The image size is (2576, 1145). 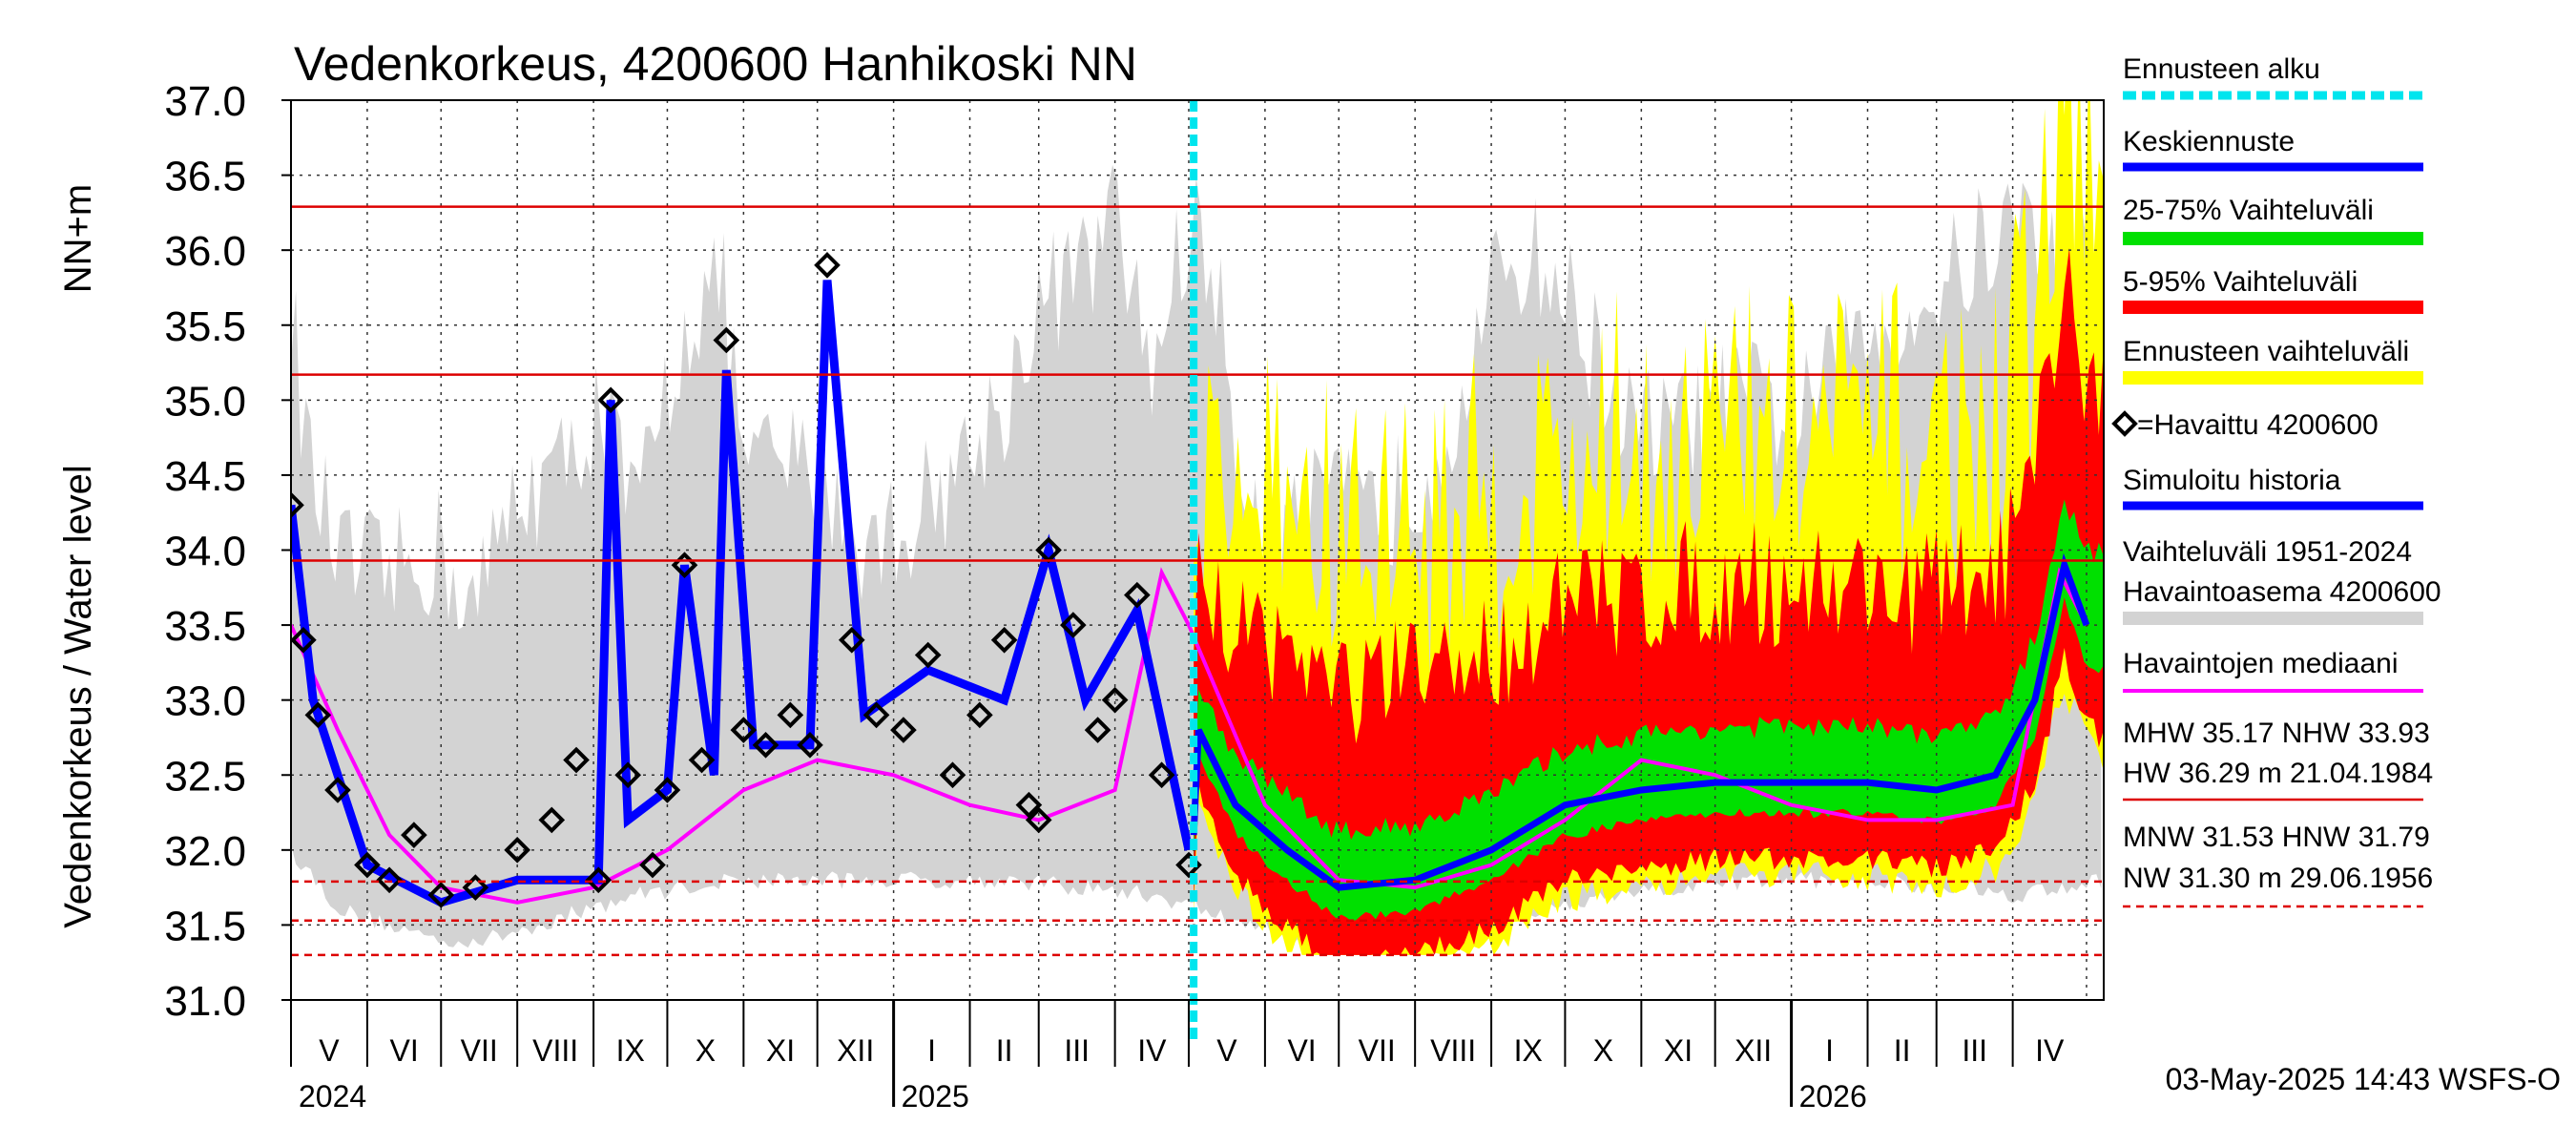 What do you see at coordinates (2267, 552) in the screenshot?
I see `legend-hist-range-label: Vaihteluväli 1951-2024` at bounding box center [2267, 552].